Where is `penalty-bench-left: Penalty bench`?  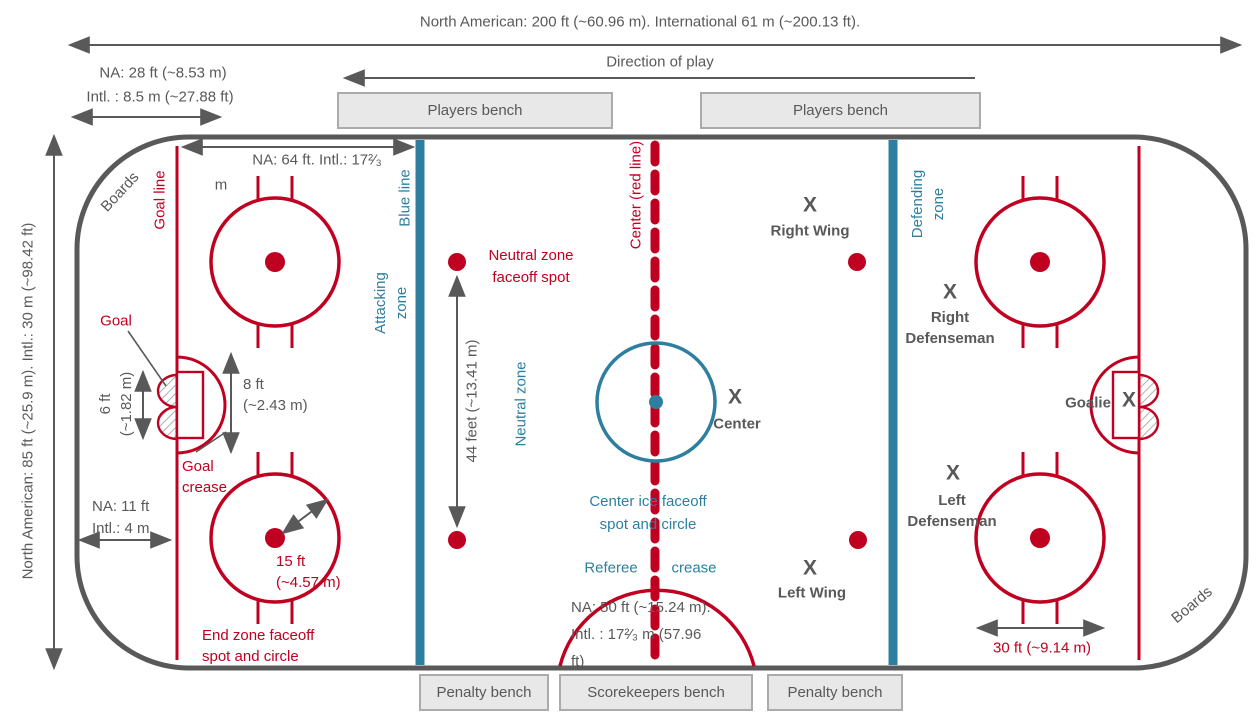 penalty-bench-left: Penalty bench is located at coordinates (484, 692).